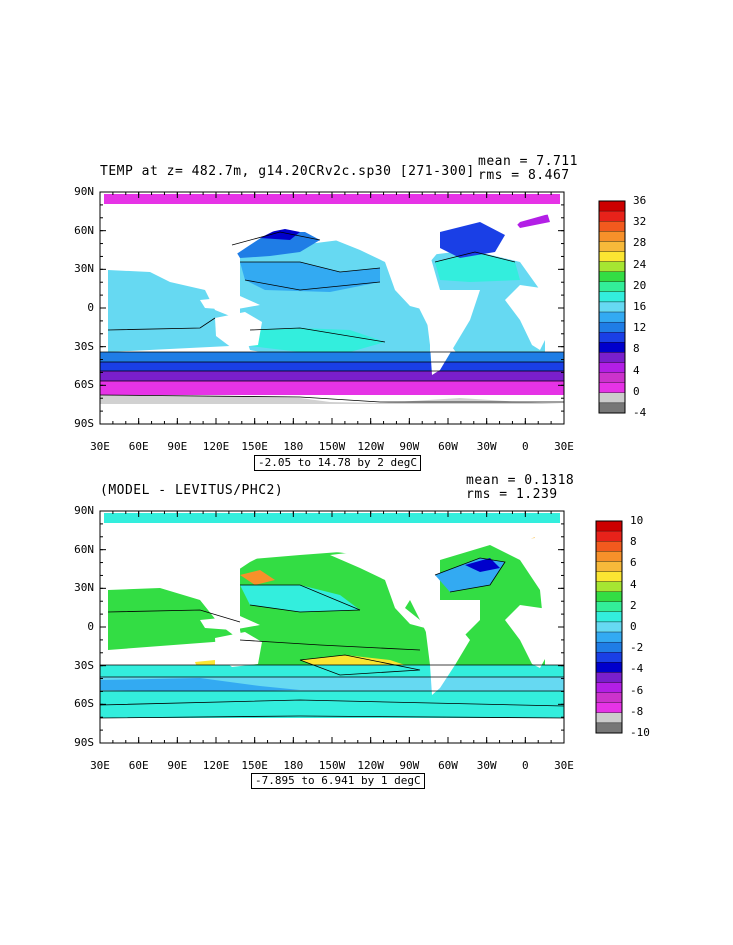  Describe the element at coordinates (564, 765) in the screenshot. I see `panel_bottom-lon-label: 30E` at that location.